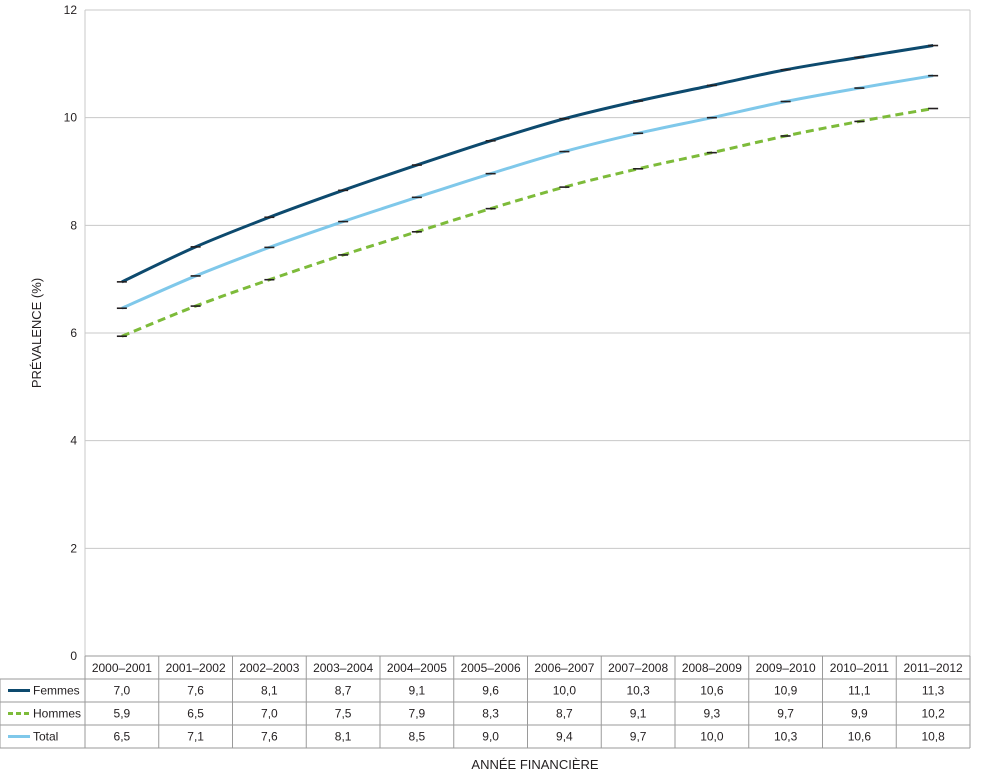  I want to click on y-axis-title: PRÉVALENCE (%), so click(36, 333).